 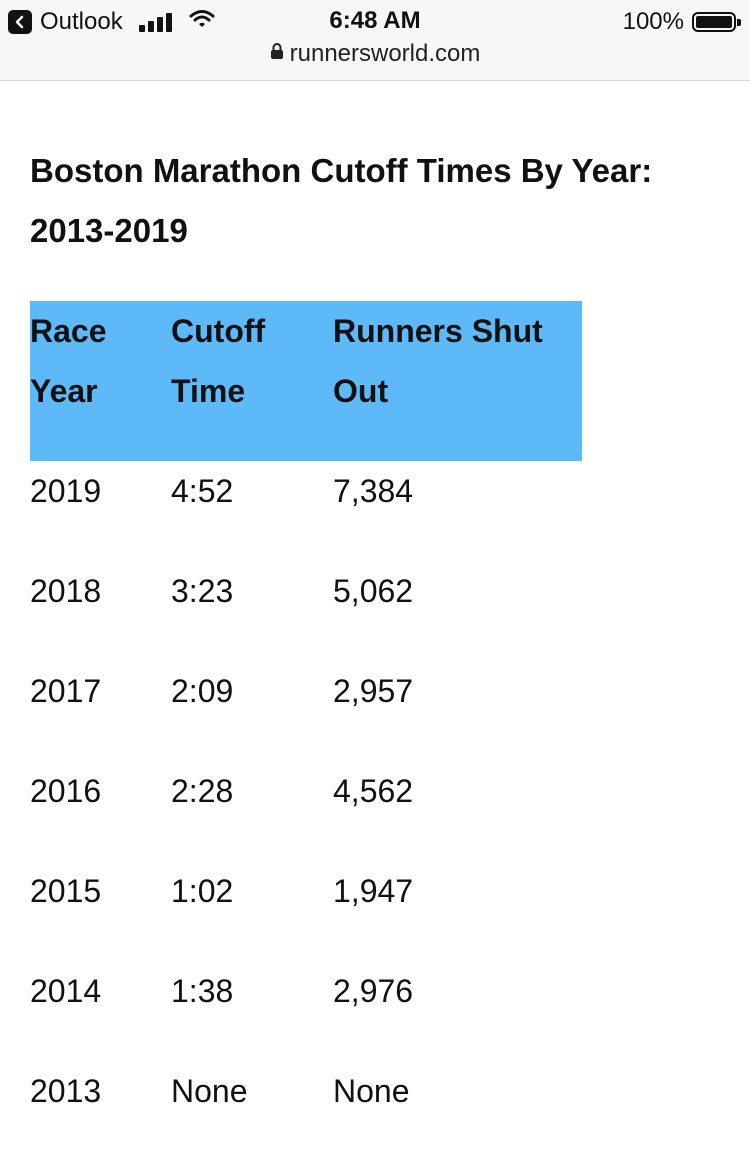 What do you see at coordinates (373, 791) in the screenshot?
I see `cell-runners-shut-out: 4,562` at bounding box center [373, 791].